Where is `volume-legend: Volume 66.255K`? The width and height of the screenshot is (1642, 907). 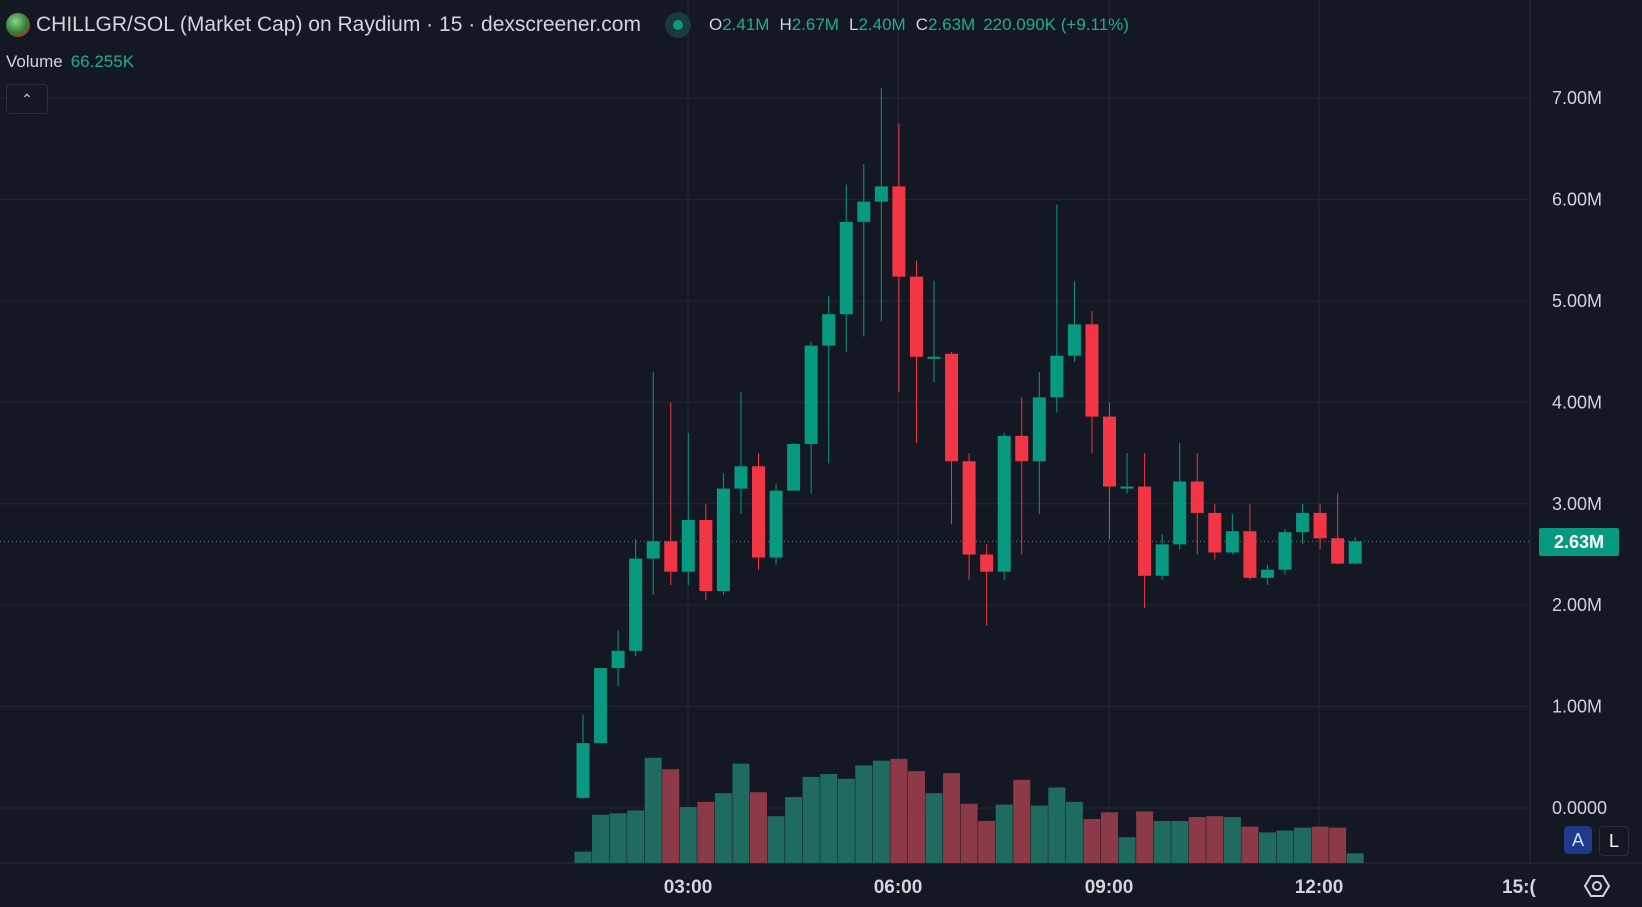 volume-legend: Volume 66.255K is located at coordinates (70, 61).